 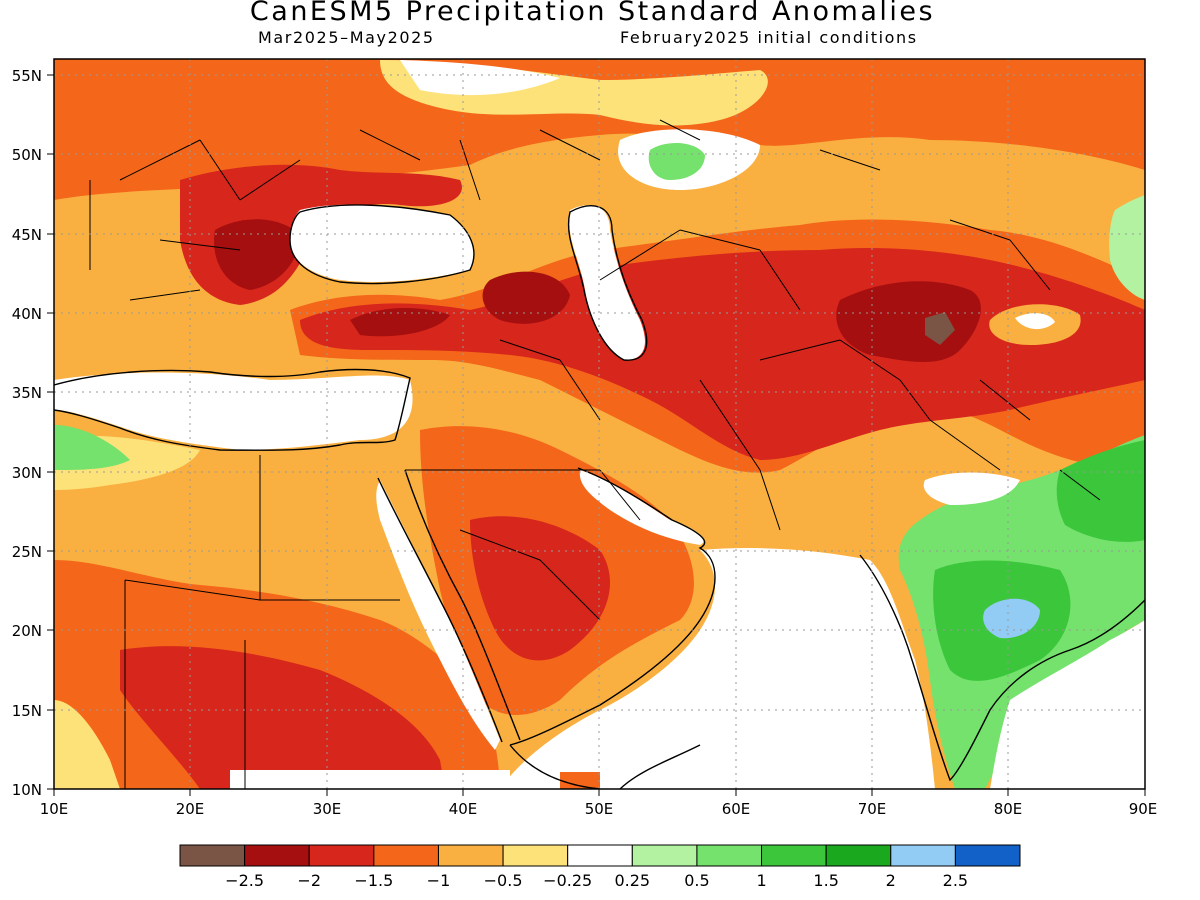 What do you see at coordinates (526, 297) in the screenshot?
I see `anomaly-region-caucasus-core` at bounding box center [526, 297].